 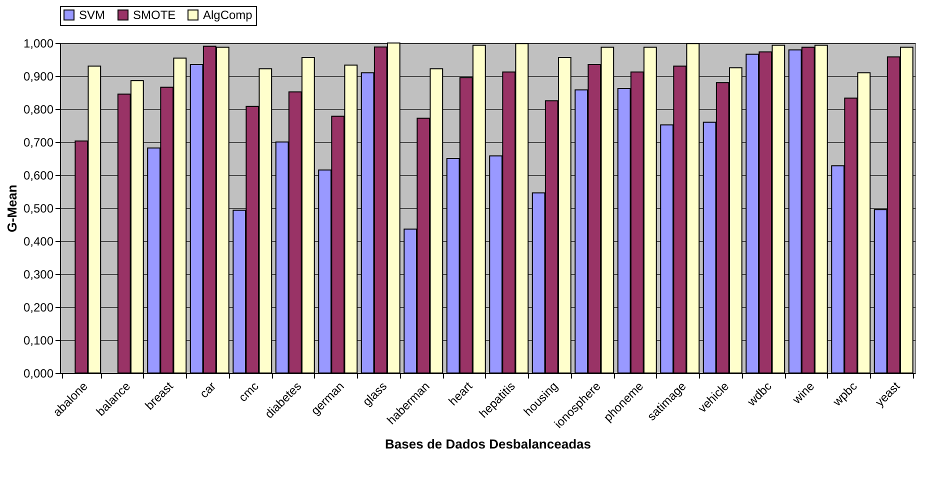 What do you see at coordinates (92, 15) in the screenshot?
I see `legend-label: SVM` at bounding box center [92, 15].